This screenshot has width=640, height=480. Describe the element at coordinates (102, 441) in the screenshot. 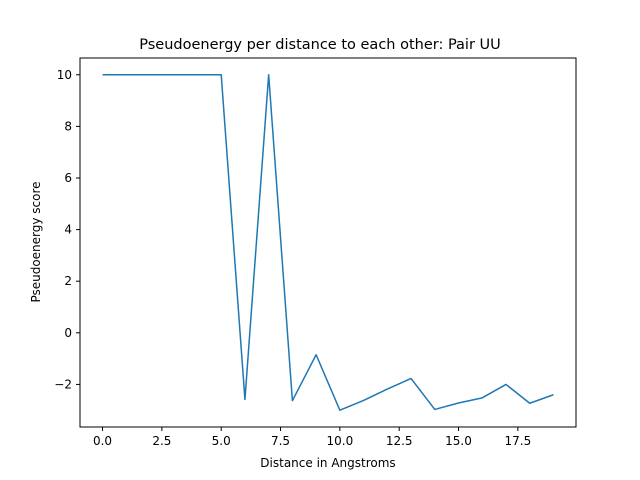

I see `x-tick-label: 0.0` at that location.